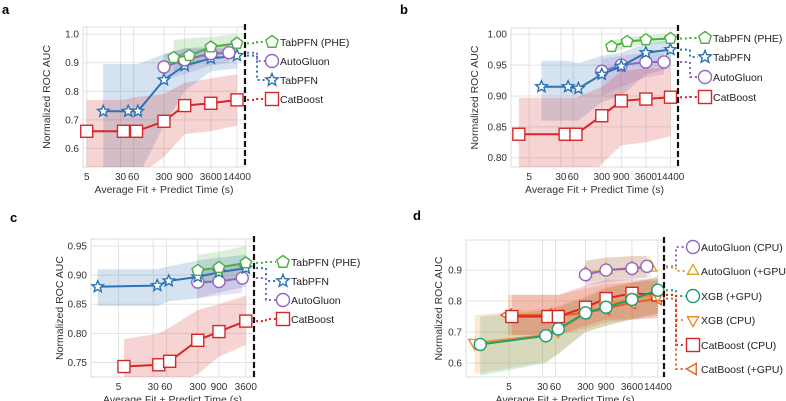 This screenshot has width=786, height=401. I want to click on panel-letter: d, so click(417, 215).